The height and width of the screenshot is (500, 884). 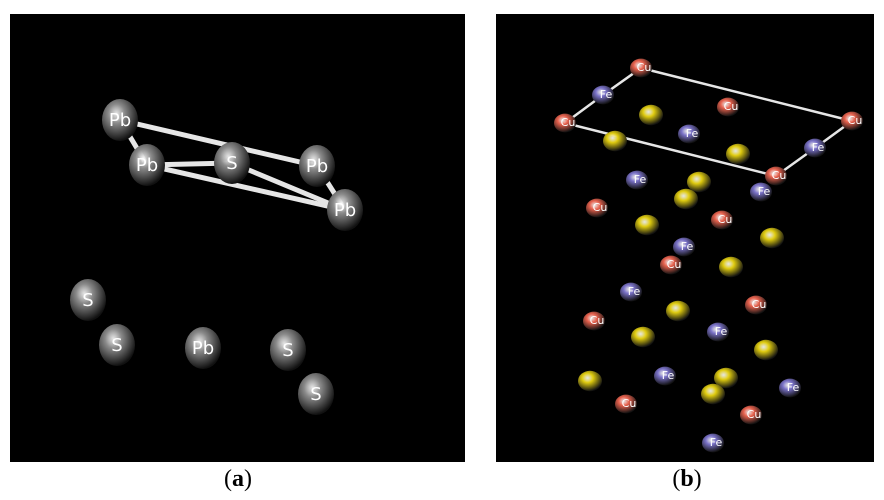 I want to click on caption-a: (a), so click(x=238, y=479).